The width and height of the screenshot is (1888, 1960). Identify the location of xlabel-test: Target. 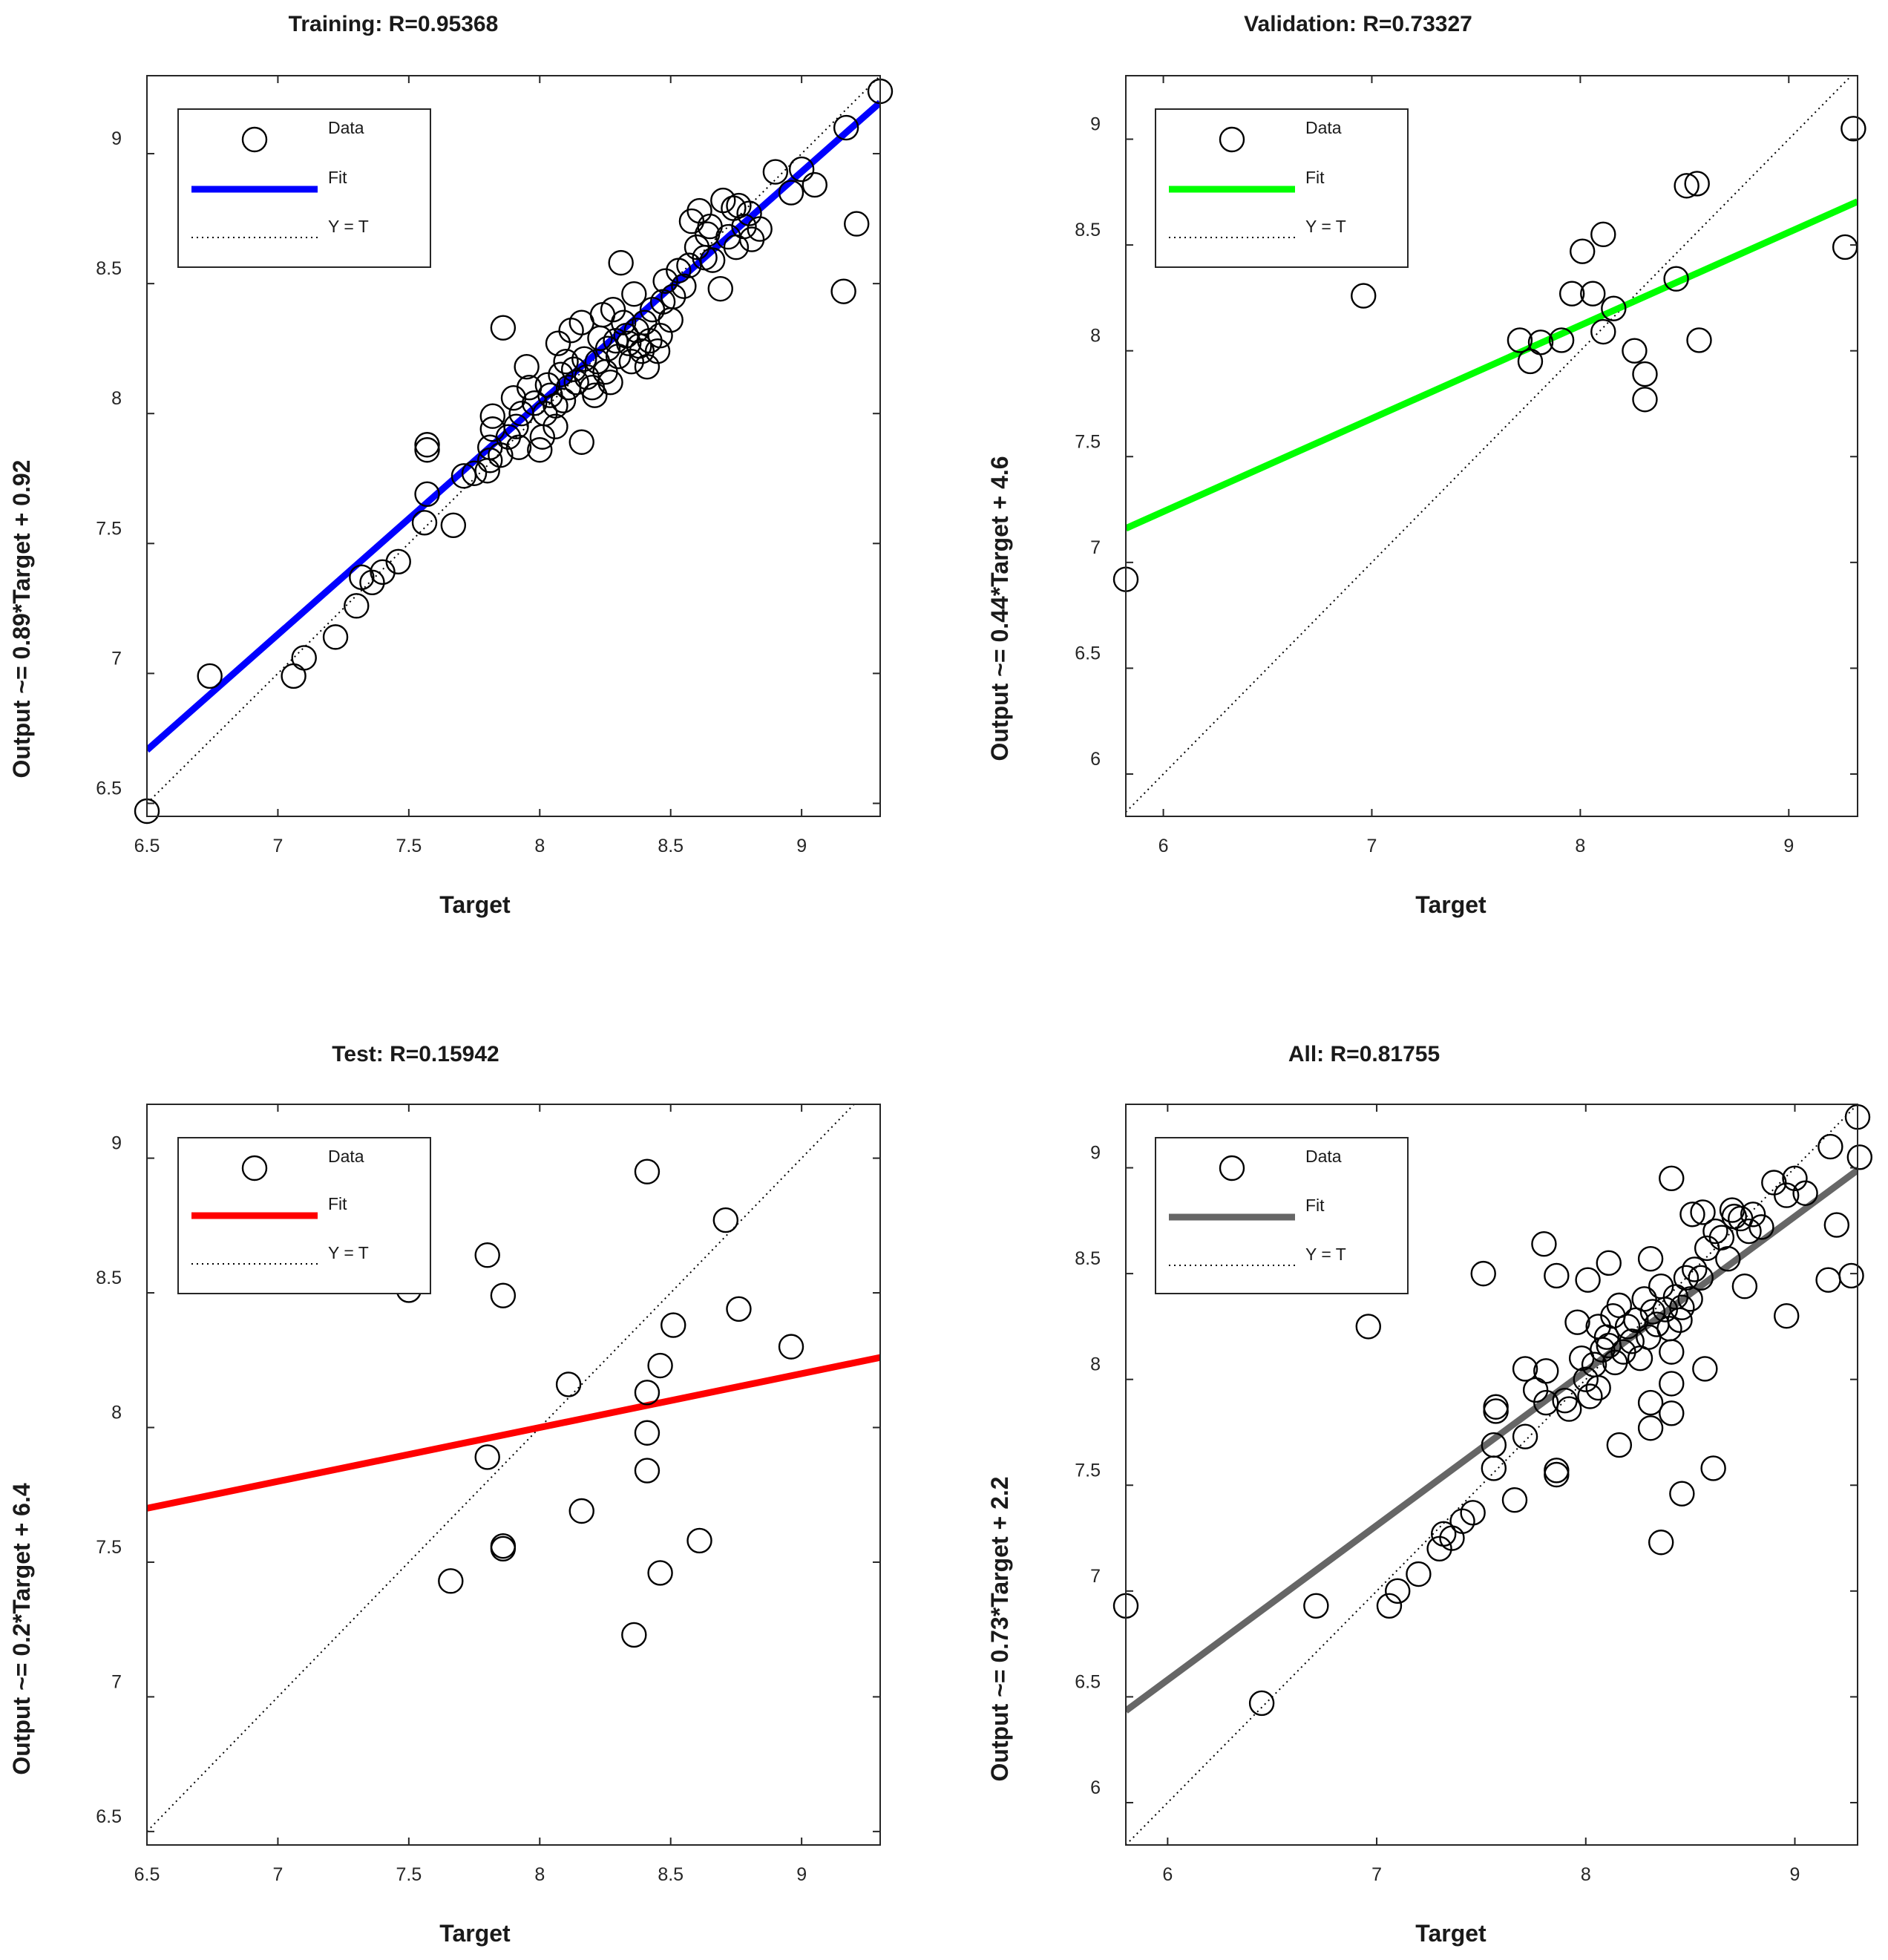
(475, 1933).